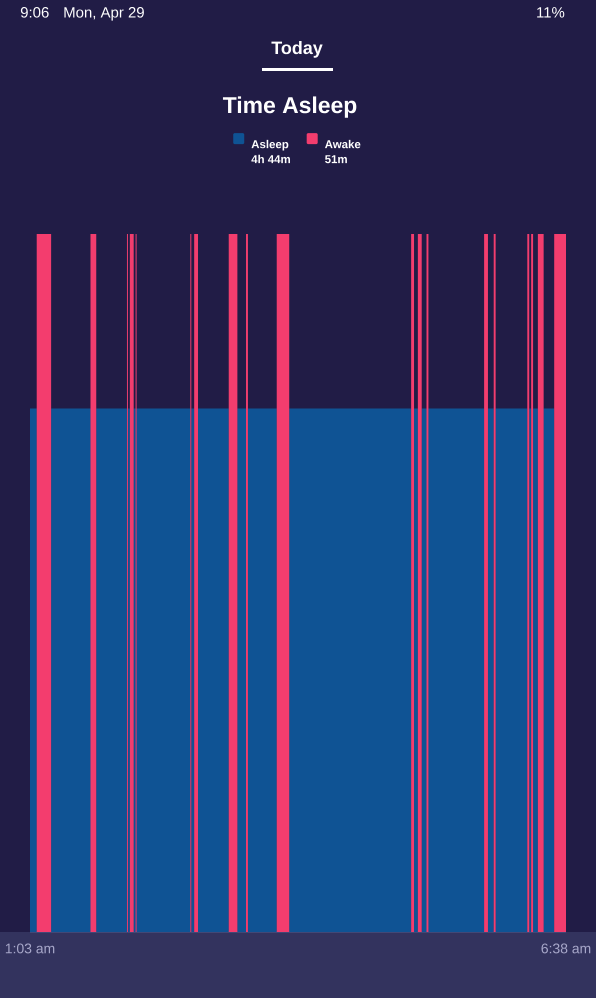 Image resolution: width=596 pixels, height=998 pixels. What do you see at coordinates (566, 949) in the screenshot?
I see `x-tick-label: 6:38 am` at bounding box center [566, 949].